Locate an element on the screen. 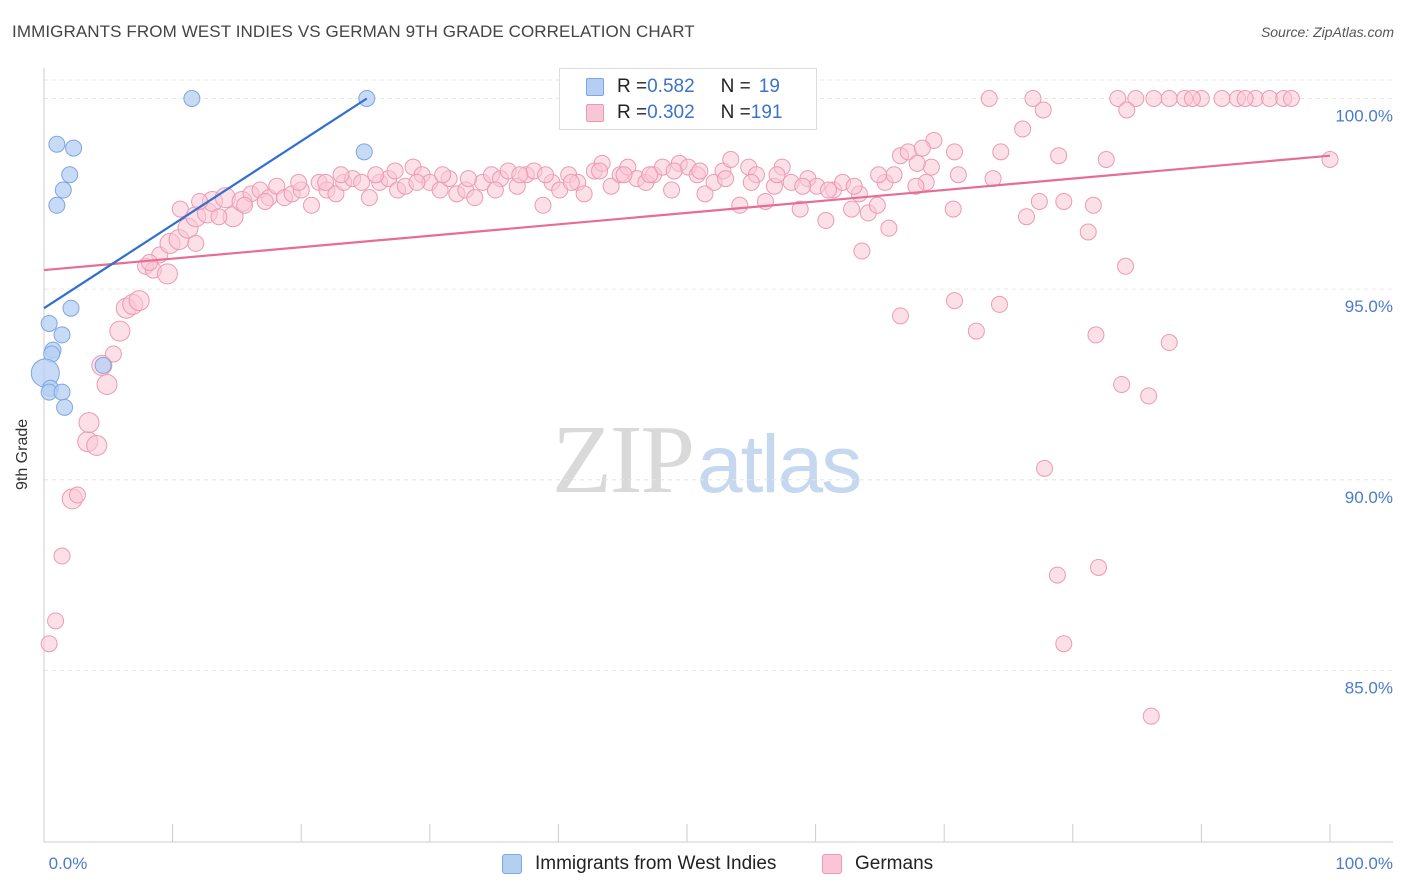 The width and height of the screenshot is (1406, 892). legend-row-germans: R = 0.302 N = 191 is located at coordinates (684, 113).